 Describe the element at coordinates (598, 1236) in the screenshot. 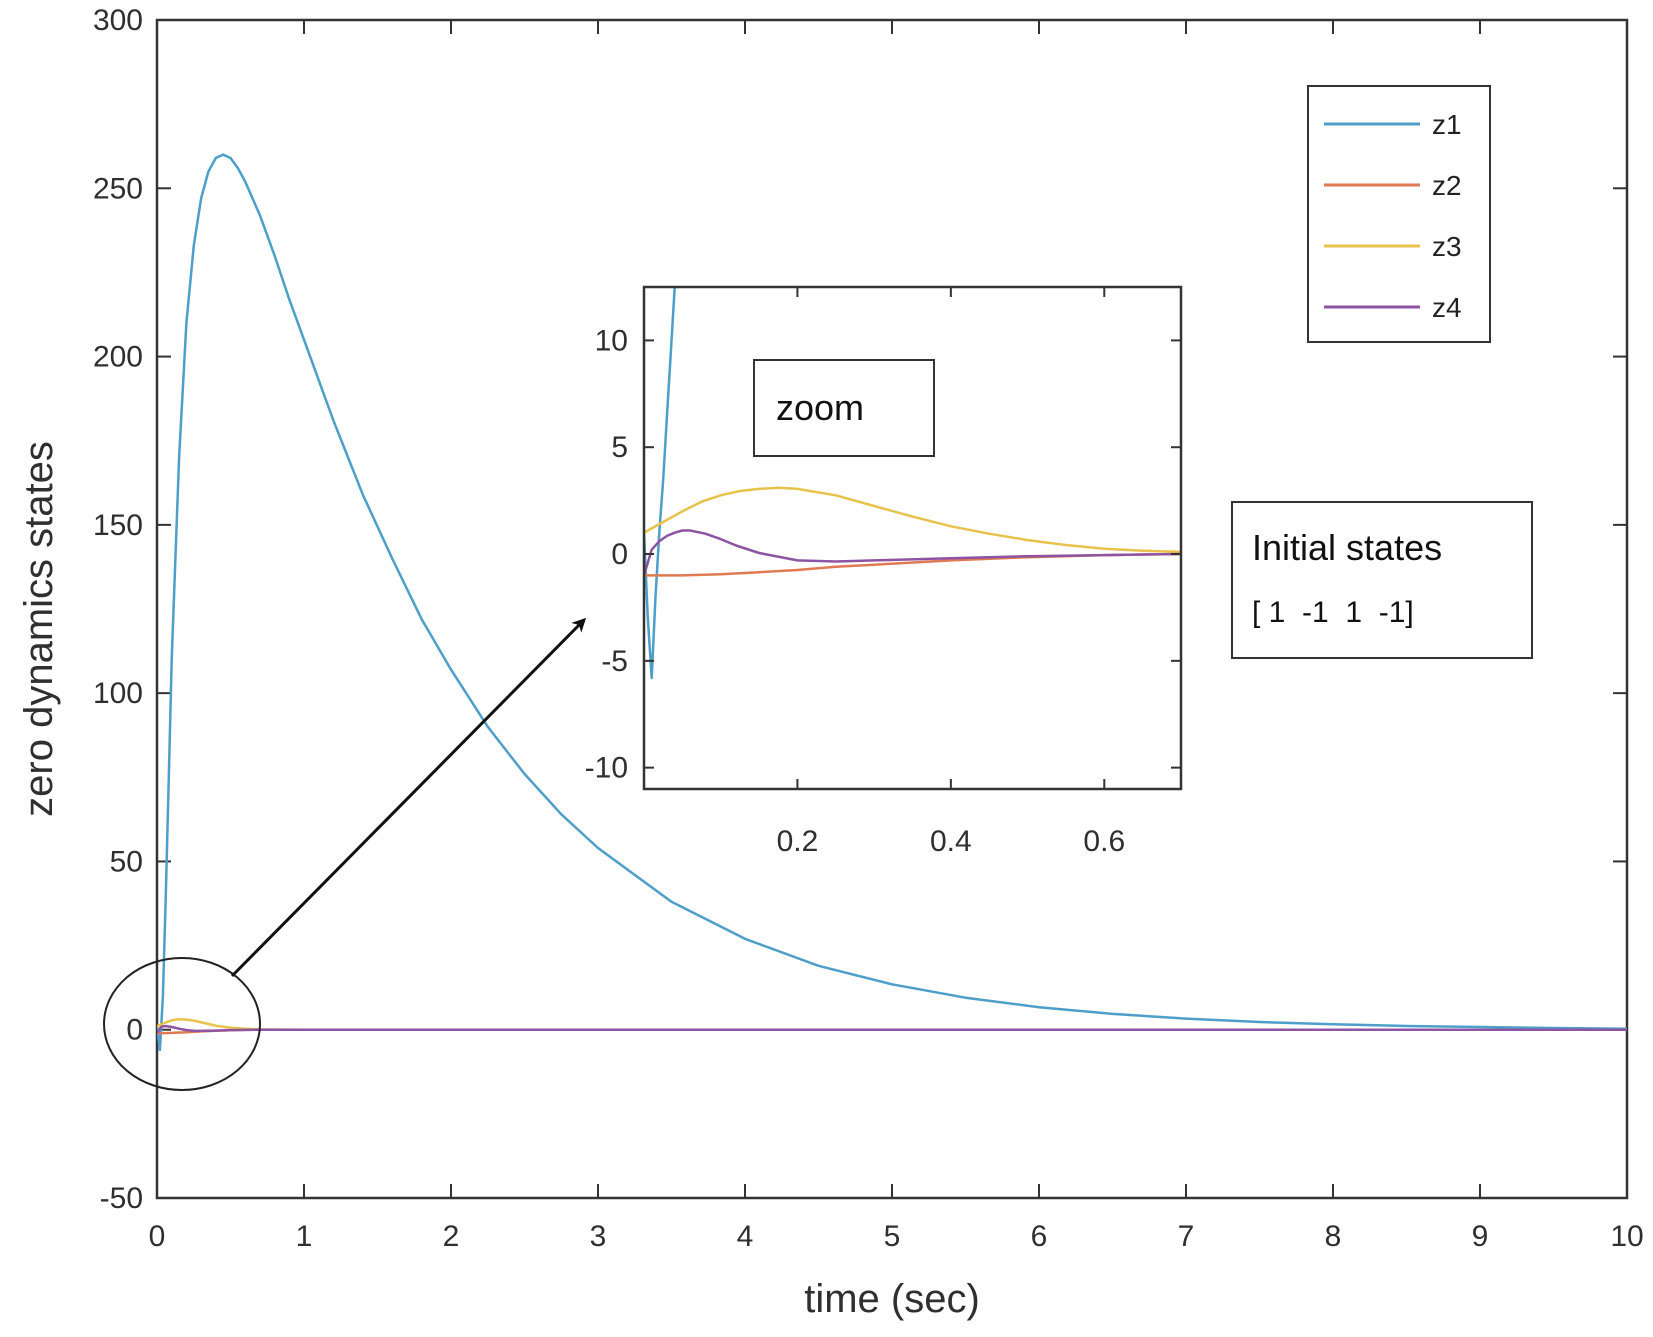

I see `x-tick-label: 3` at that location.